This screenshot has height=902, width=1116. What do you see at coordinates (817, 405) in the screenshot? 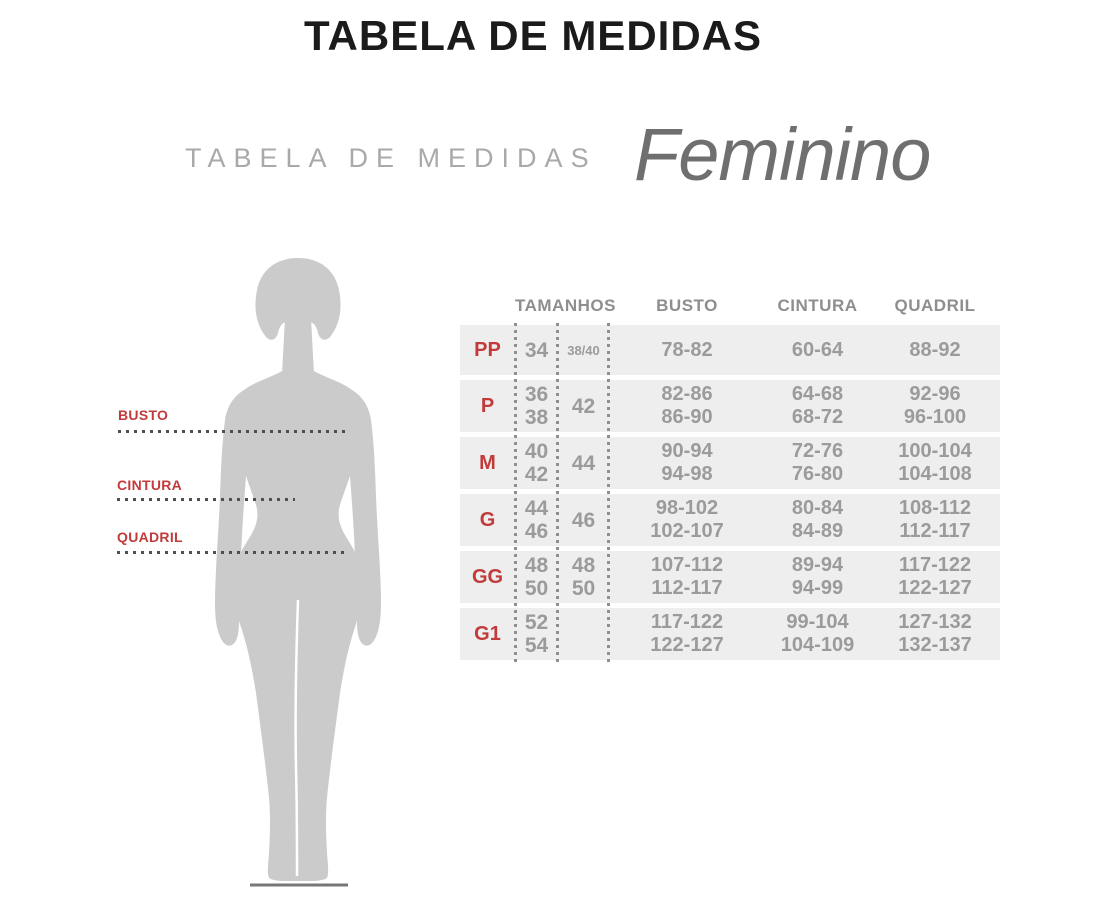
I see `cintura-cell: 64-68 68-72` at bounding box center [817, 405].